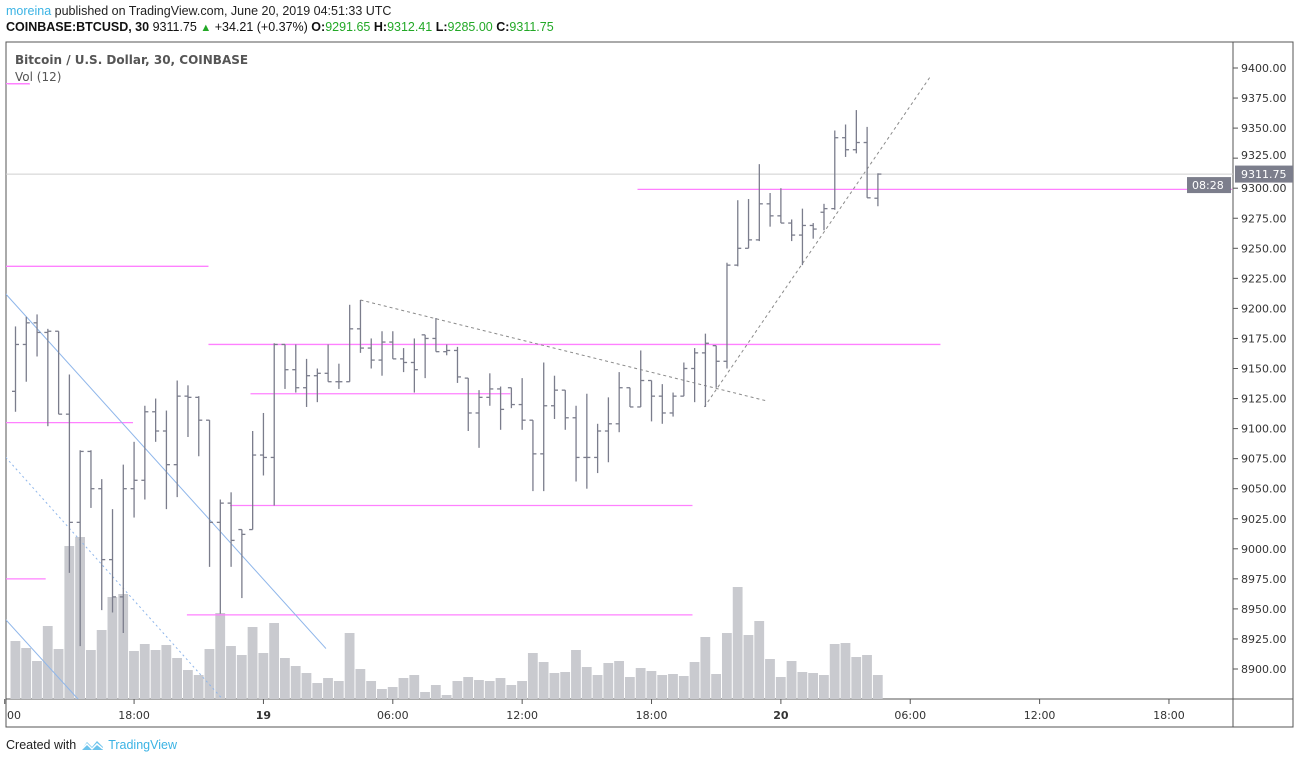 The image size is (1300, 764). What do you see at coordinates (1264, 369) in the screenshot?
I see `price-tick-label: 9150.00` at bounding box center [1264, 369].